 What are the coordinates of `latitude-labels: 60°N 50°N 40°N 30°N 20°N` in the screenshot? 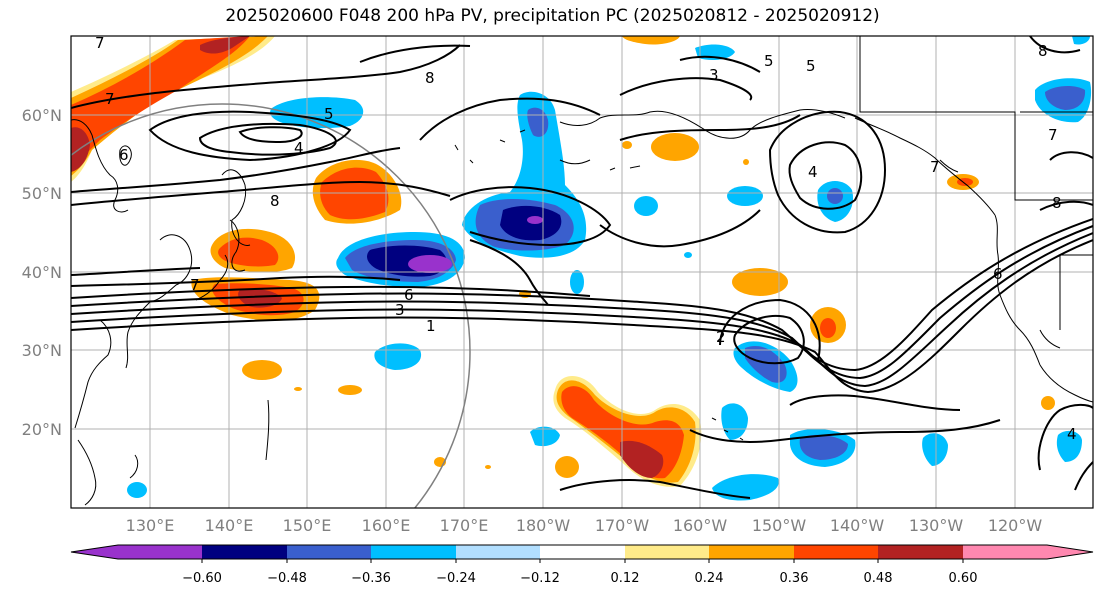 It's located at (42, 272).